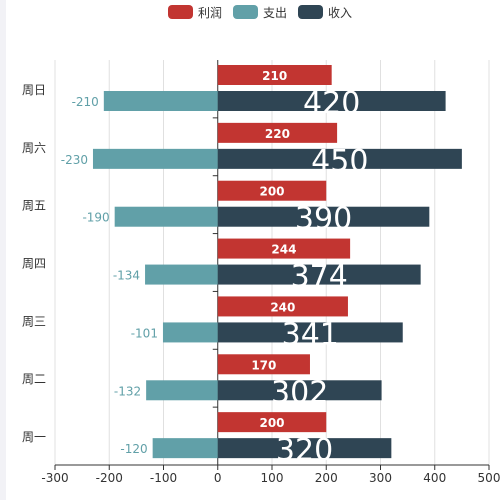 This screenshot has width=500, height=500. Describe the element at coordinates (339, 161) in the screenshot. I see `income-label: 450` at that location.